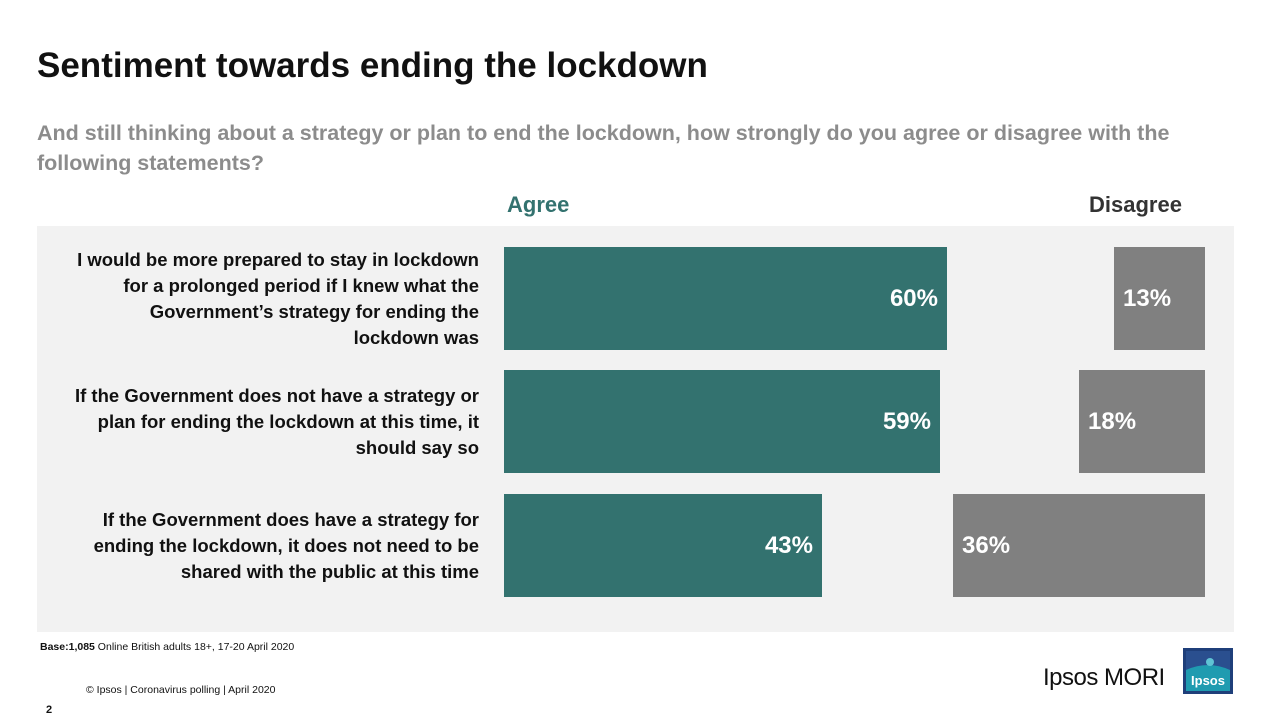 This screenshot has width=1280, height=720. I want to click on ipsos-logo-icon: Ipsos, so click(1208, 671).